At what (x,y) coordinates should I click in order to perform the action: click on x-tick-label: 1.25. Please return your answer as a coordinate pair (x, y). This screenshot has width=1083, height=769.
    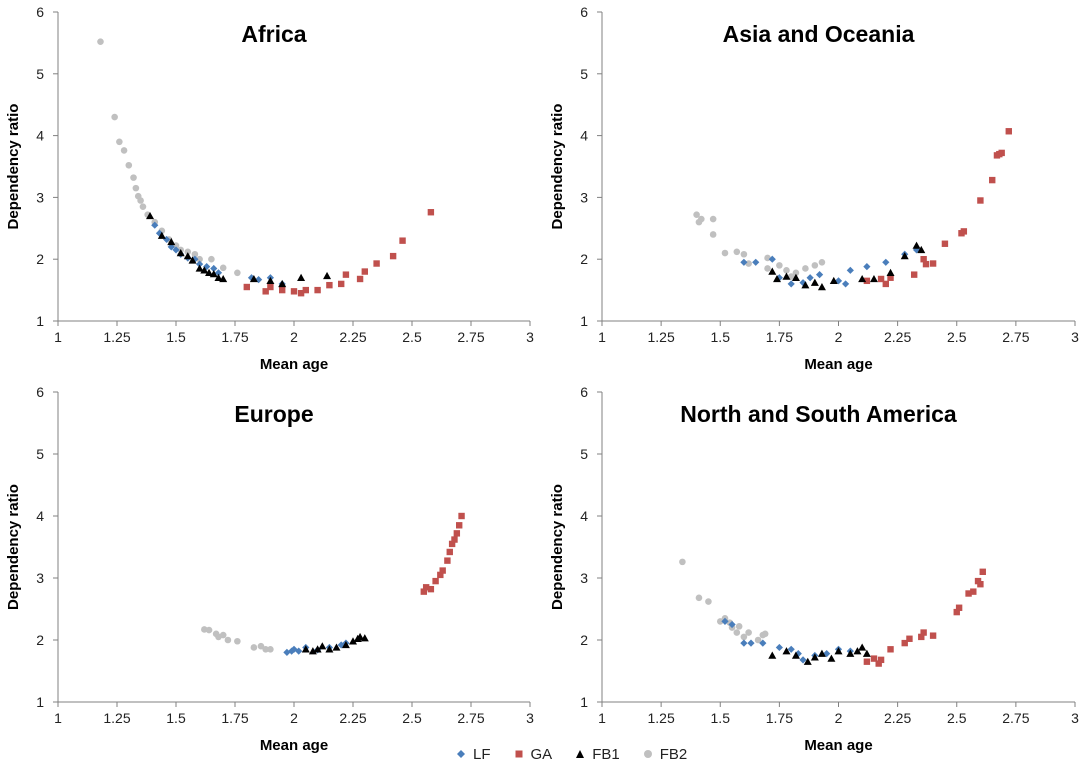
    Looking at the image, I should click on (116, 337).